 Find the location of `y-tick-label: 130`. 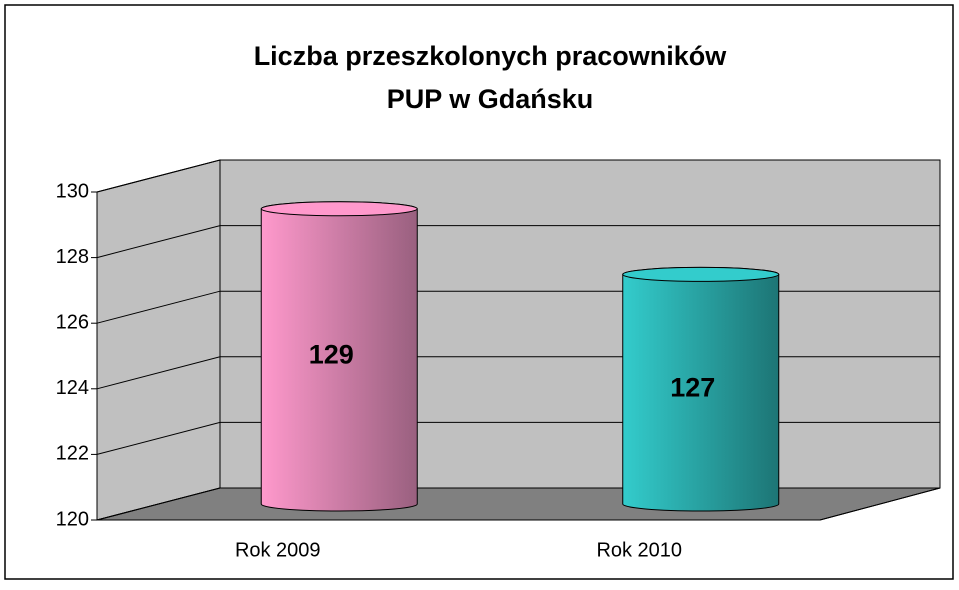

y-tick-label: 130 is located at coordinates (72, 191).